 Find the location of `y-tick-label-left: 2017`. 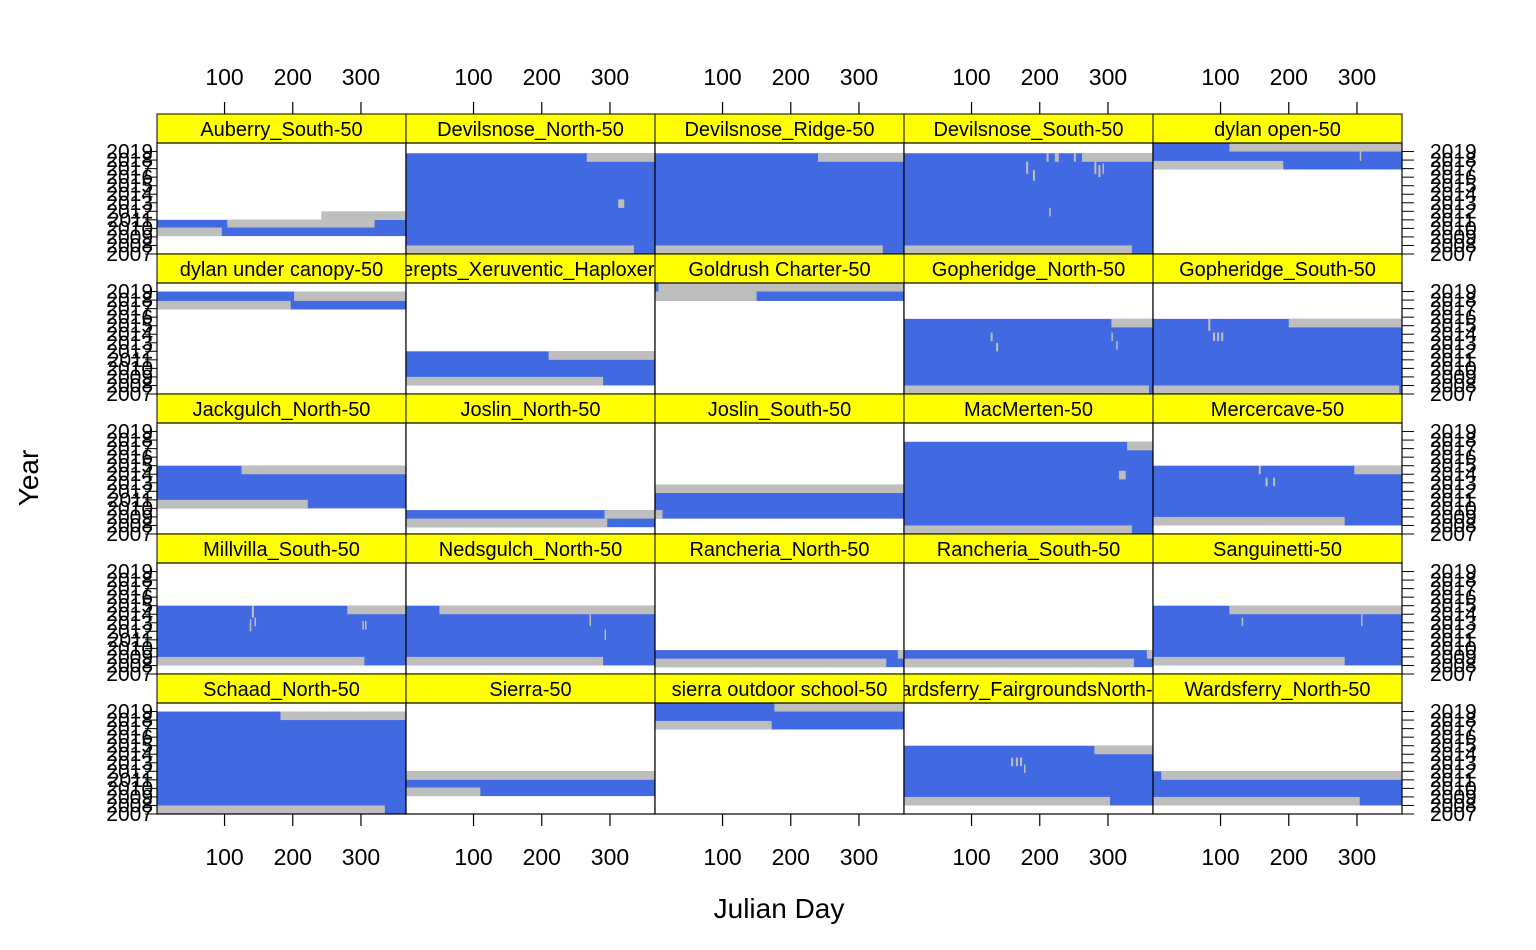

y-tick-label-left: 2017 is located at coordinates (129, 589).